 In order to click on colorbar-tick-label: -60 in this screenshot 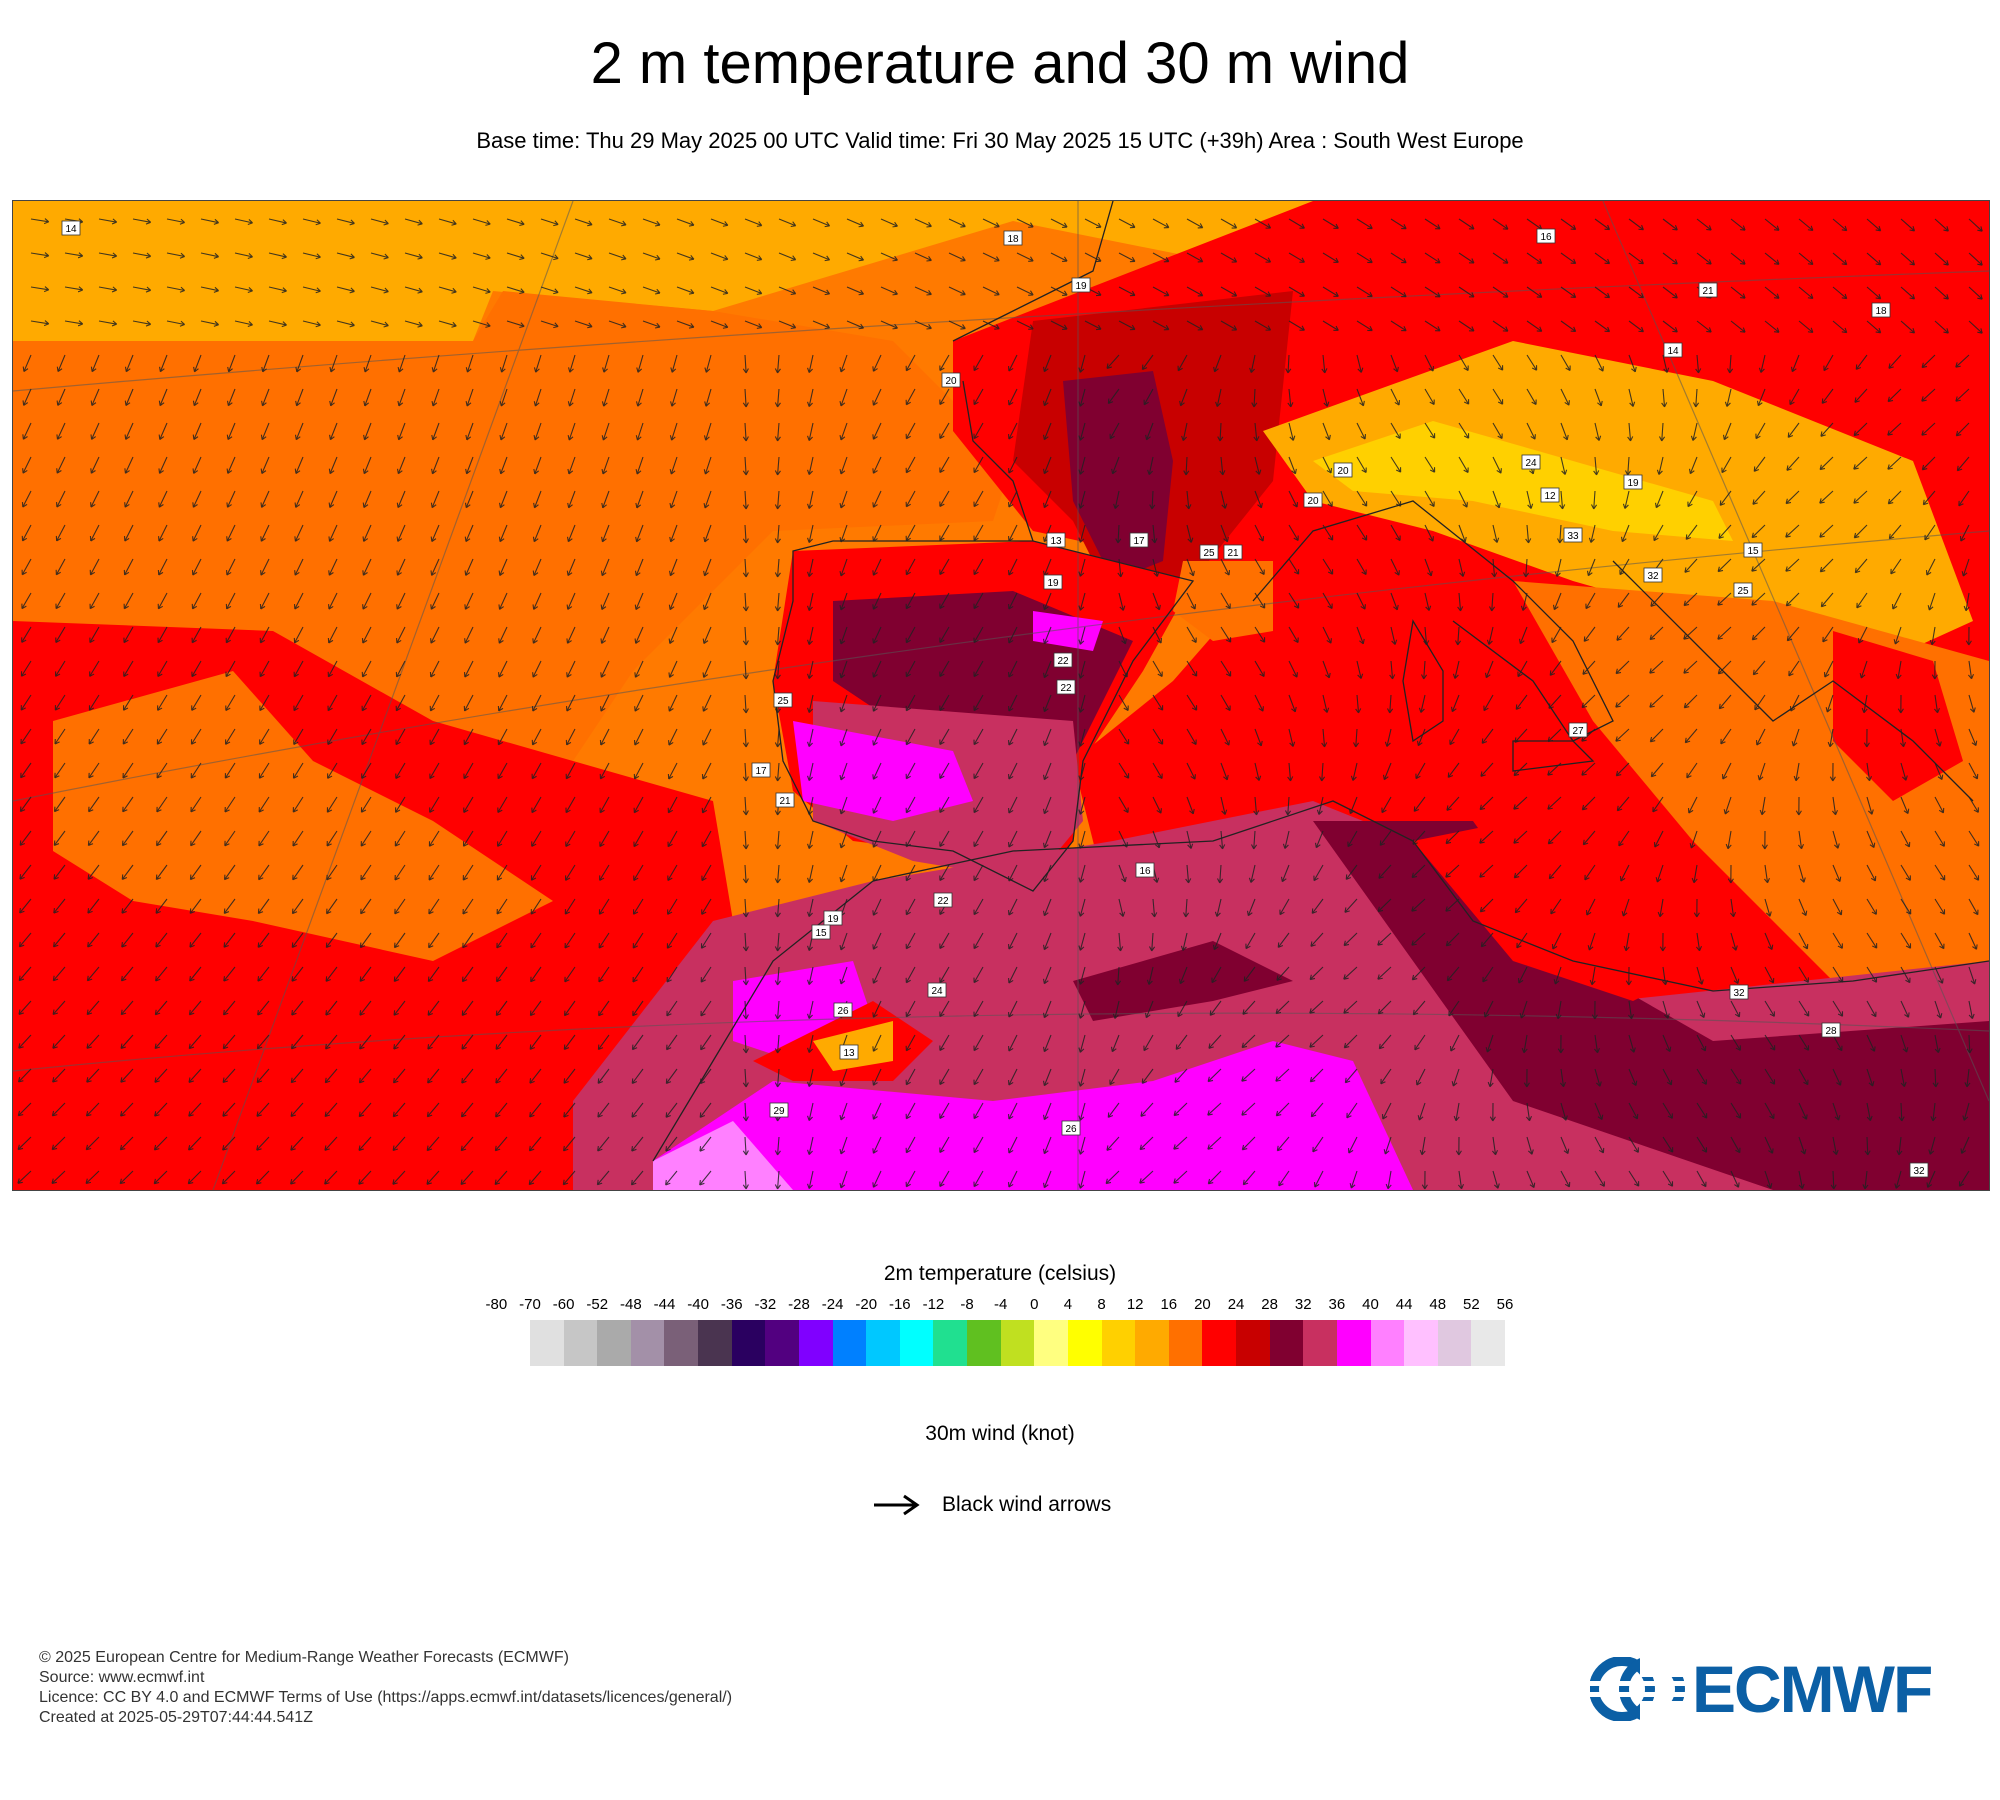, I will do `click(563, 1304)`.